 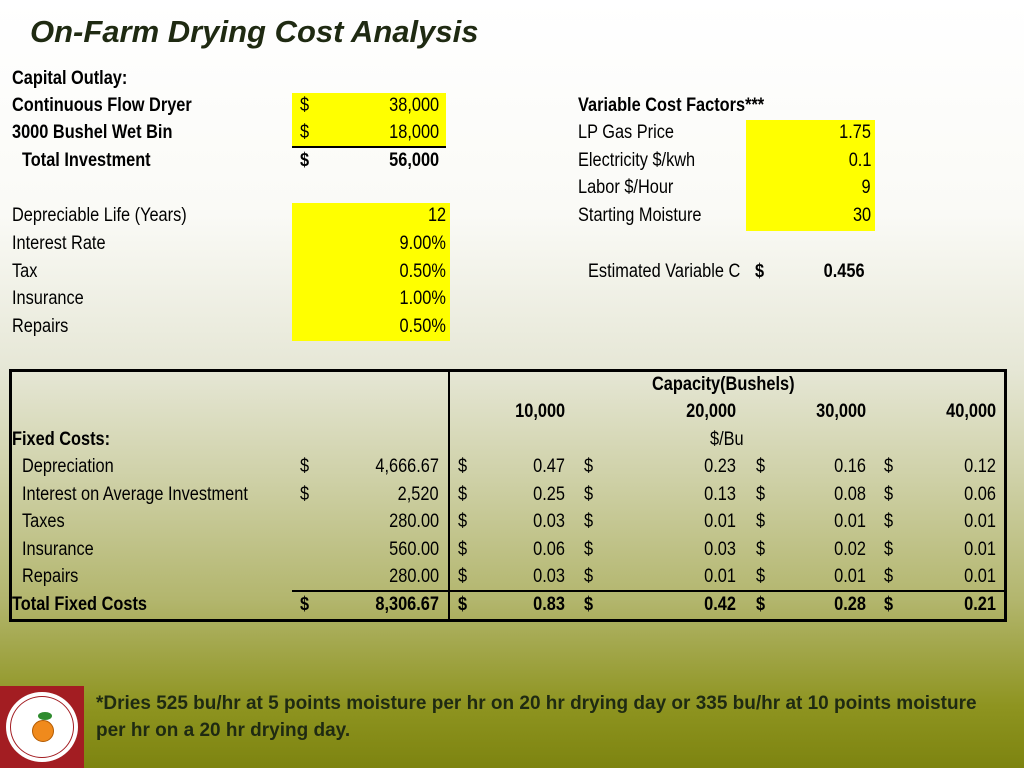 What do you see at coordinates (850, 549) in the screenshot?
I see `cell-value: 0.02` at bounding box center [850, 549].